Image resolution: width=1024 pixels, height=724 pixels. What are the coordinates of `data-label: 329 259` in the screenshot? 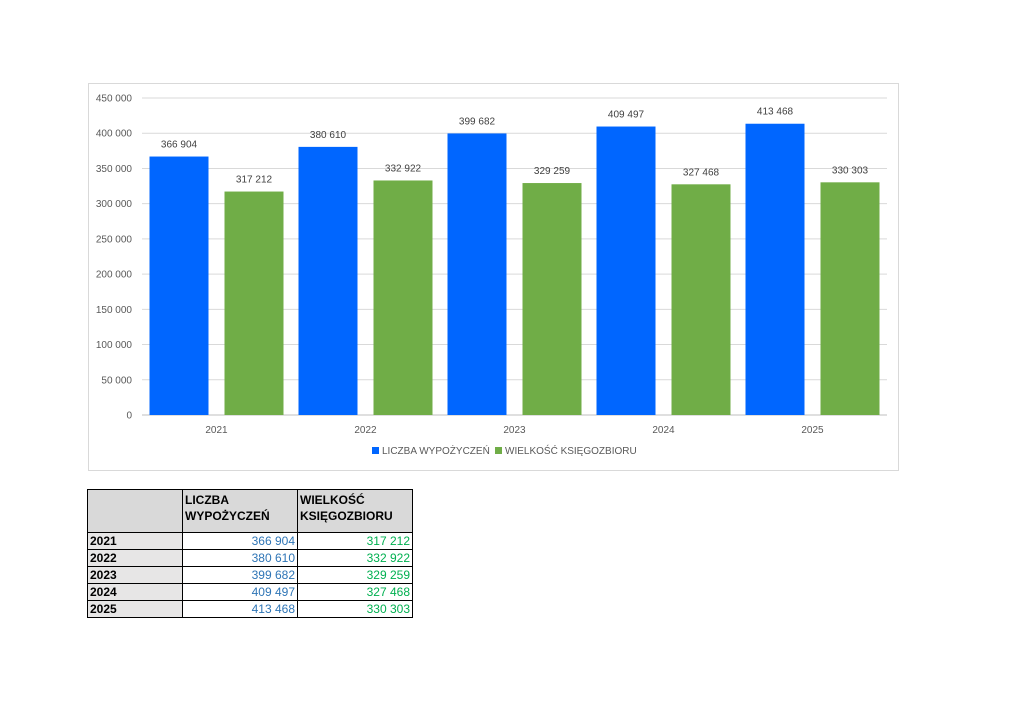 It's located at (552, 171).